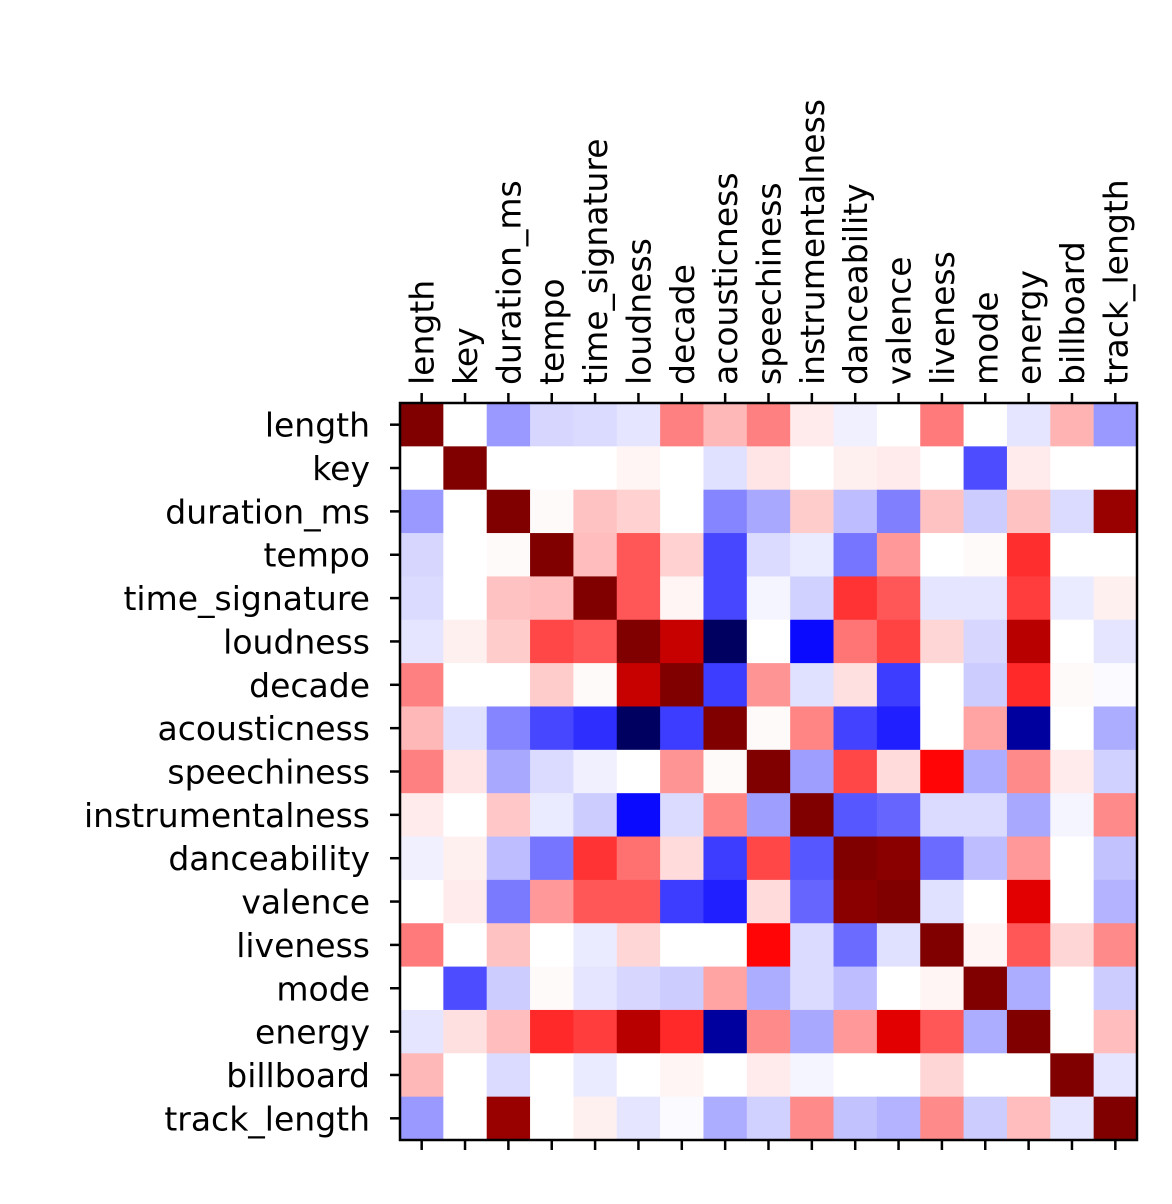 This screenshot has width=1172, height=1204. What do you see at coordinates (768, 511) in the screenshot?
I see `heatmap-cell-duration_ms-speechiness` at bounding box center [768, 511].